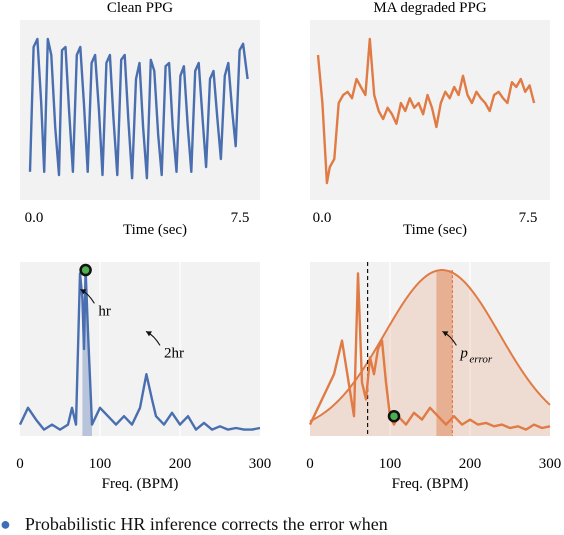 Image resolution: width=564 pixels, height=535 pixels. I want to click on panel-degraded-ppg-background, so click(430, 110).